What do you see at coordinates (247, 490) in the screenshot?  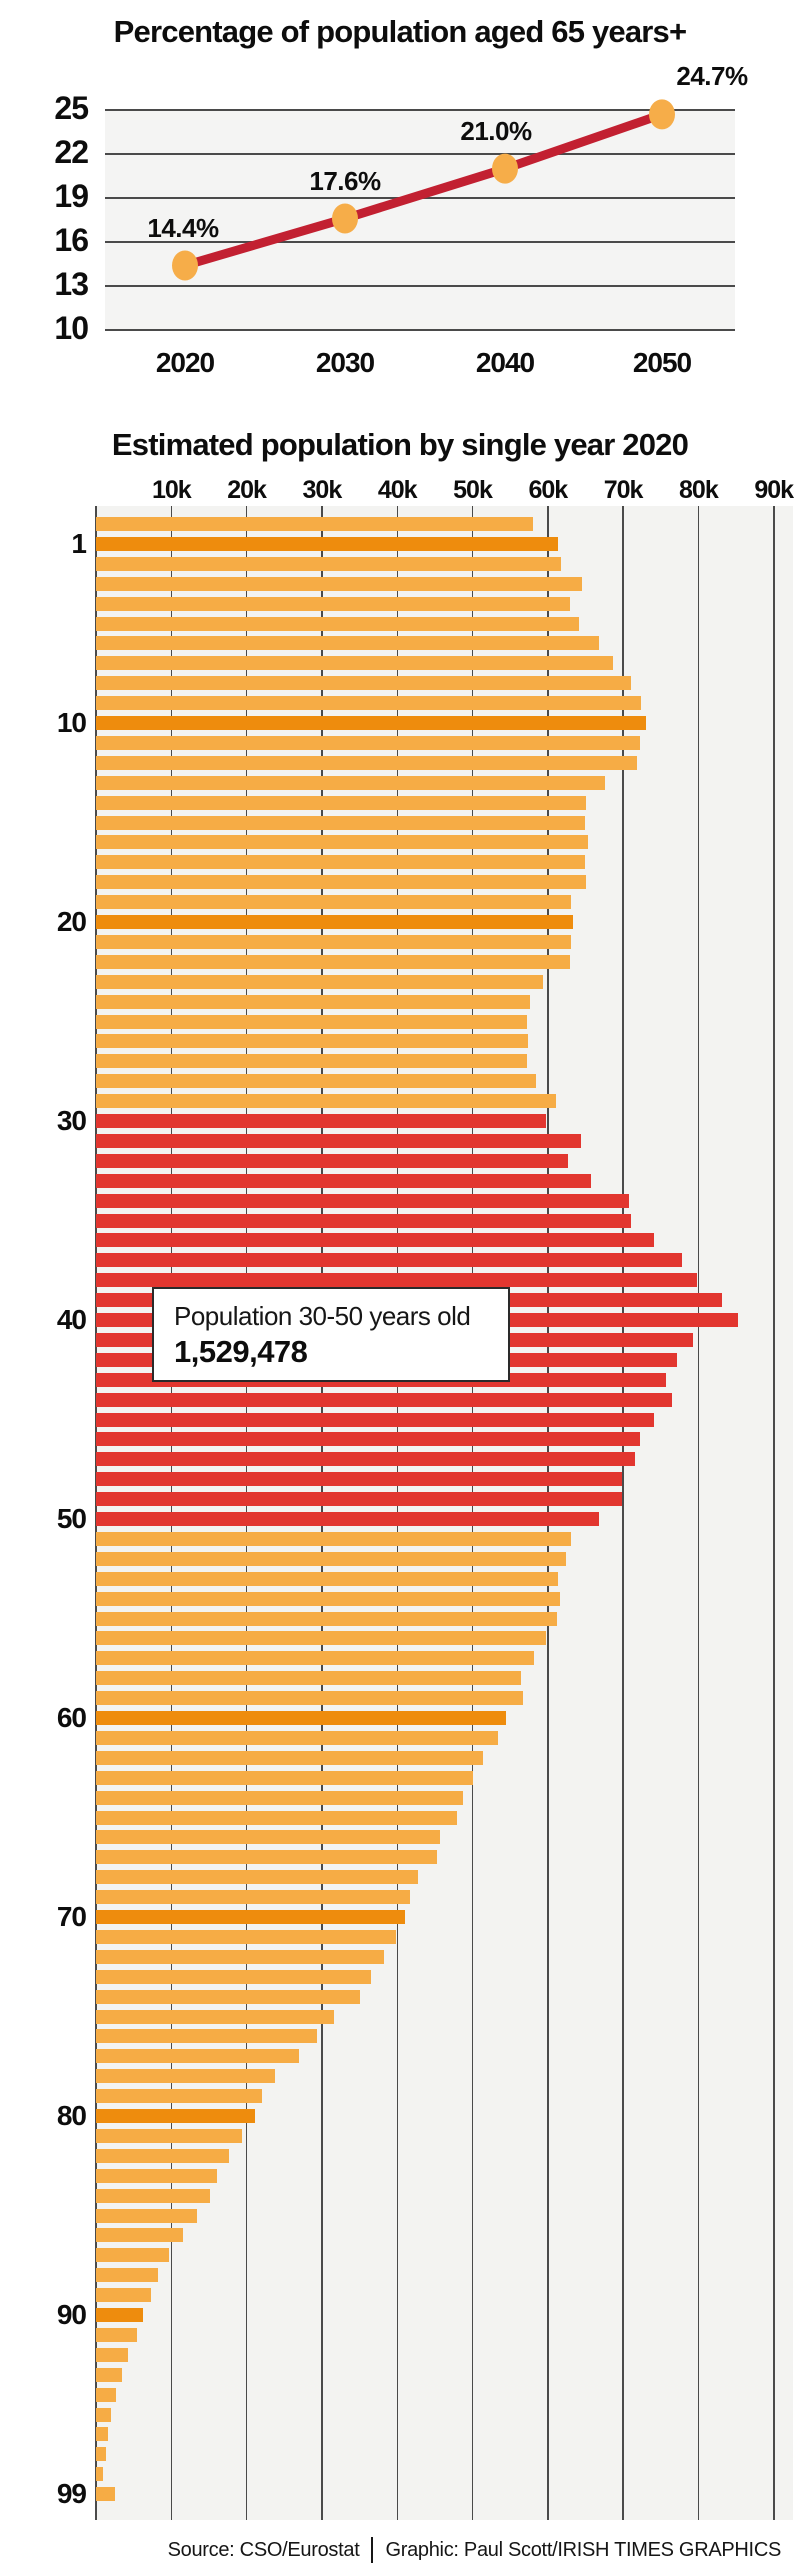 I see `x-tick-20k: 20k` at bounding box center [247, 490].